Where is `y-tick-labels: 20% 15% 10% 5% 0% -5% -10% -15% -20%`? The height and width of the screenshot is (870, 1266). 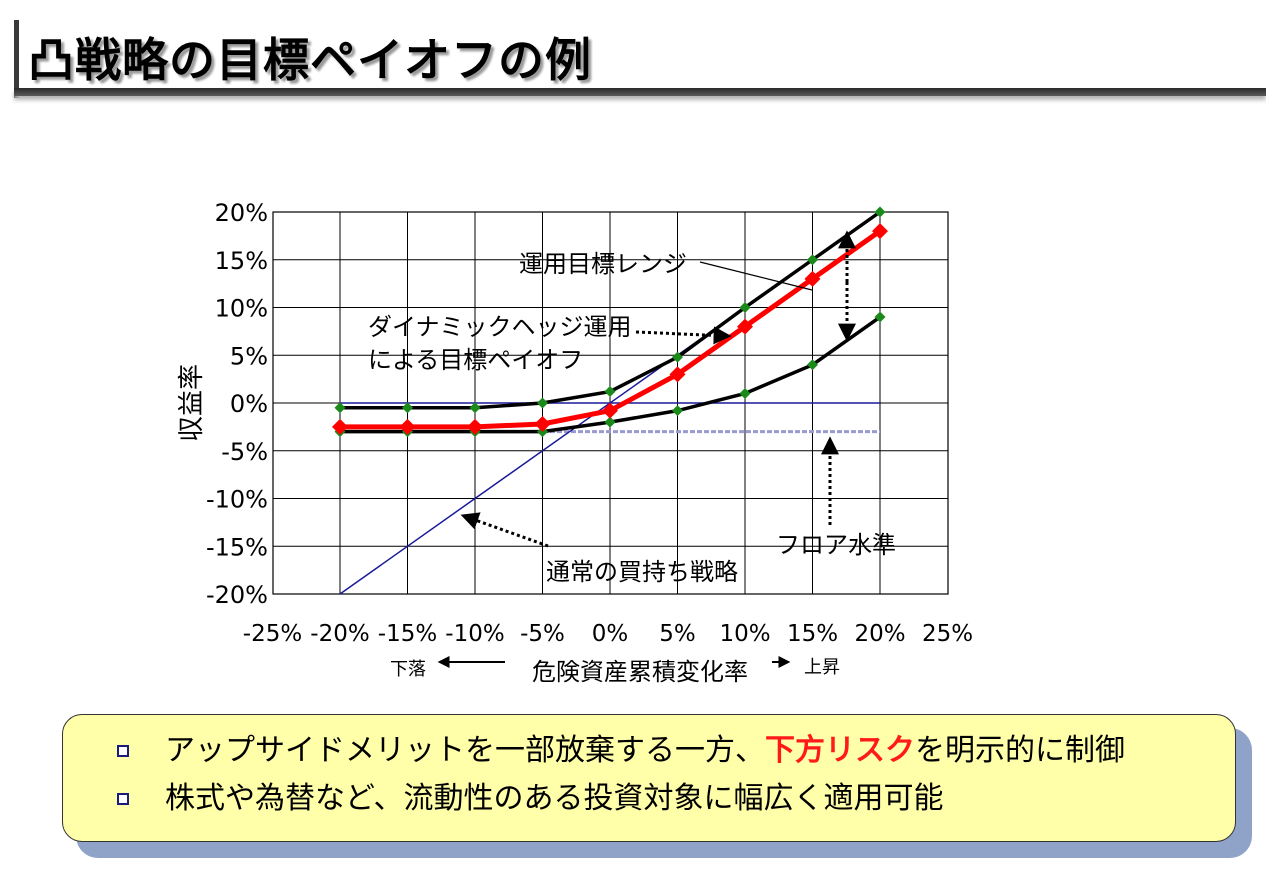
y-tick-labels: 20% 15% 10% 5% 0% -5% -10% -15% -20% is located at coordinates (237, 404).